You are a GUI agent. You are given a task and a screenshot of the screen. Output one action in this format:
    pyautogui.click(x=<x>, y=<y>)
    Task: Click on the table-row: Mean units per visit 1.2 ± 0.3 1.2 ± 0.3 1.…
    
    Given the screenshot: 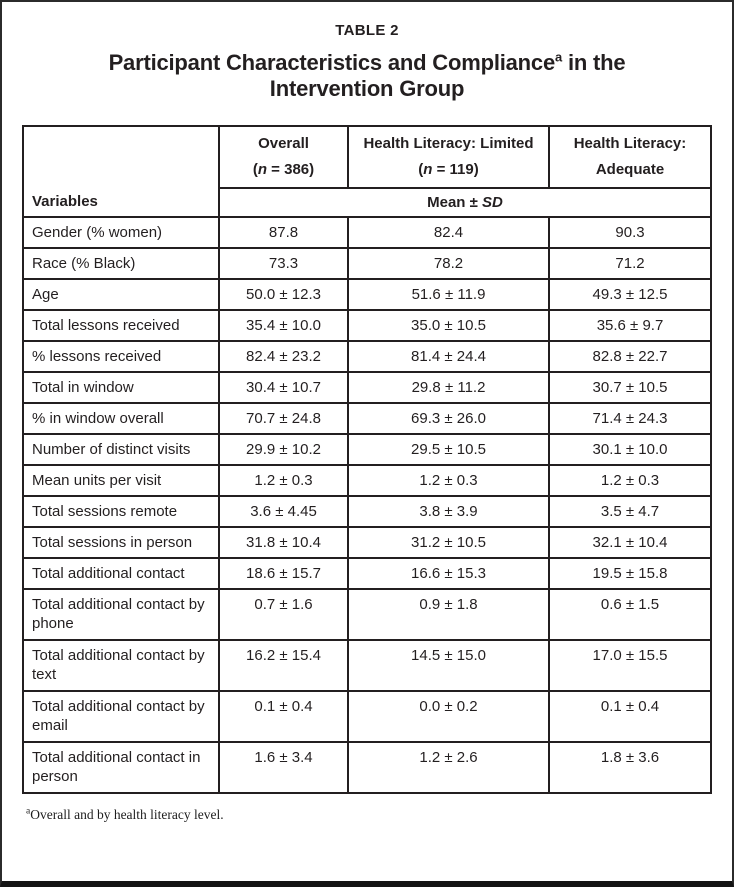 What is the action you would take?
    pyautogui.click(x=367, y=480)
    